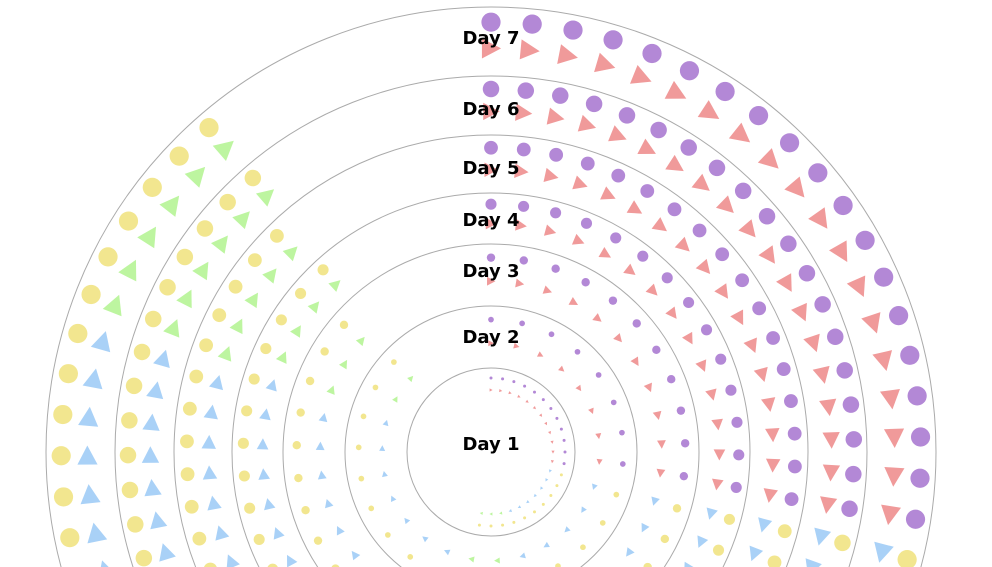 The image size is (992, 567). What do you see at coordinates (490, 220) in the screenshot?
I see `day-label: Day 4` at bounding box center [490, 220].